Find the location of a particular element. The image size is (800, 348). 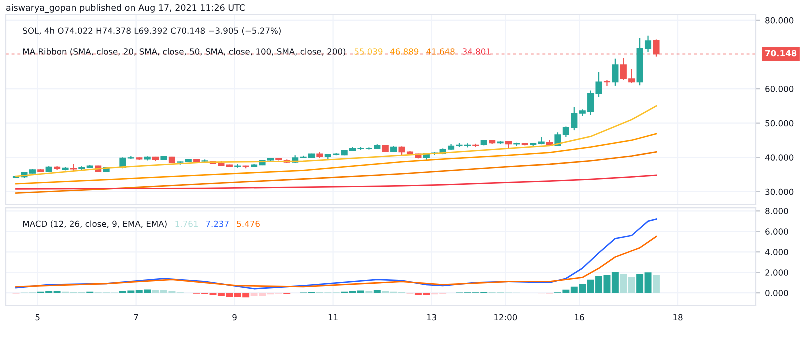

y-tick-label: 4.000 is located at coordinates (776, 252).